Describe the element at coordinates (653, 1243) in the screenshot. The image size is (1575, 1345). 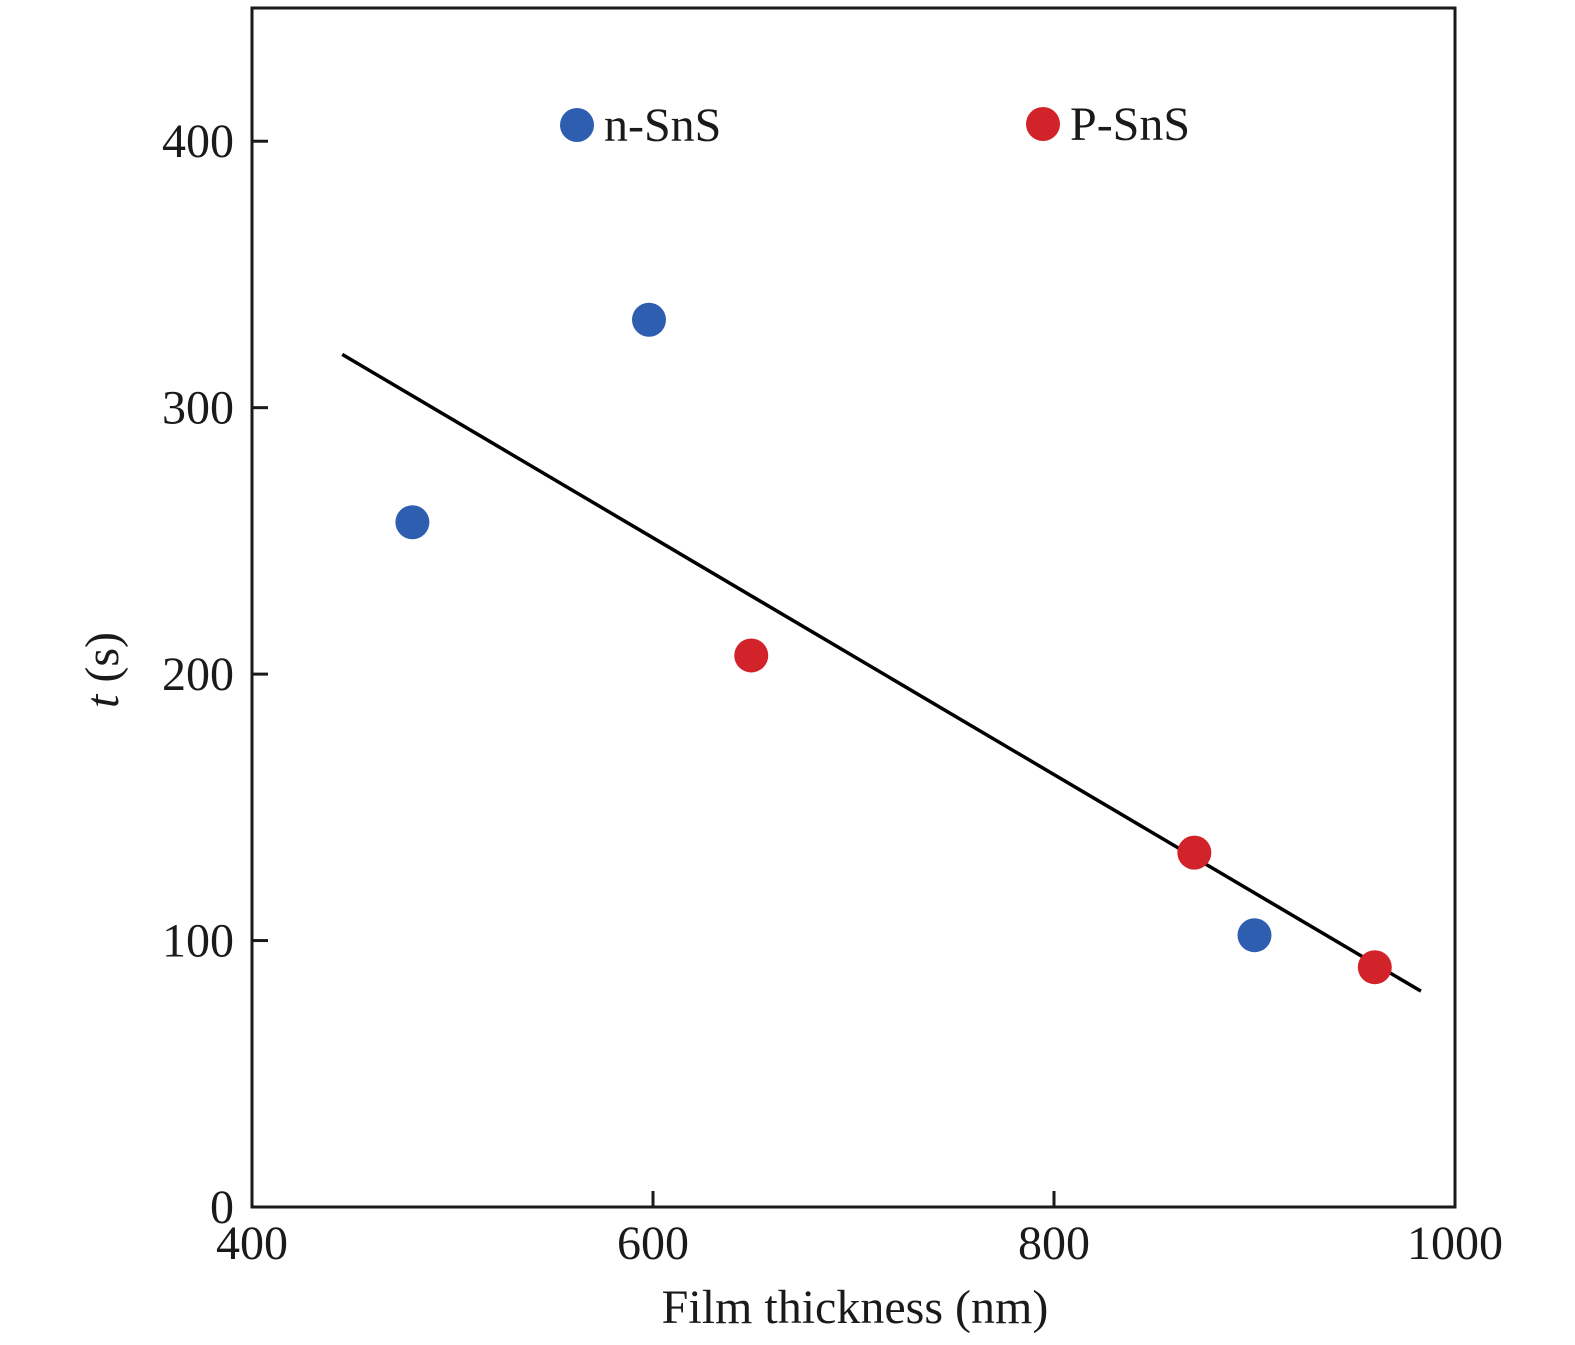
I see `x-tick-label: 600` at that location.